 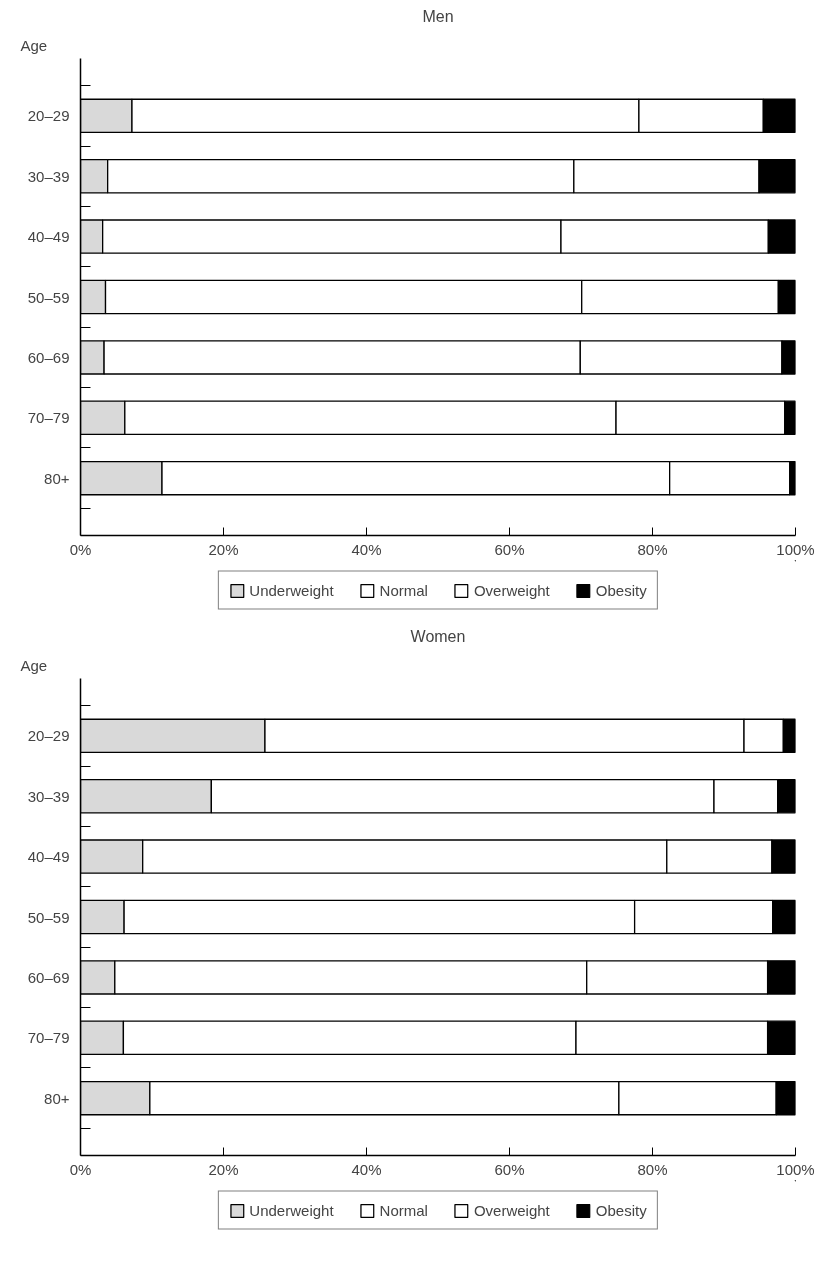 I want to click on chart-title: Men, so click(x=438, y=16).